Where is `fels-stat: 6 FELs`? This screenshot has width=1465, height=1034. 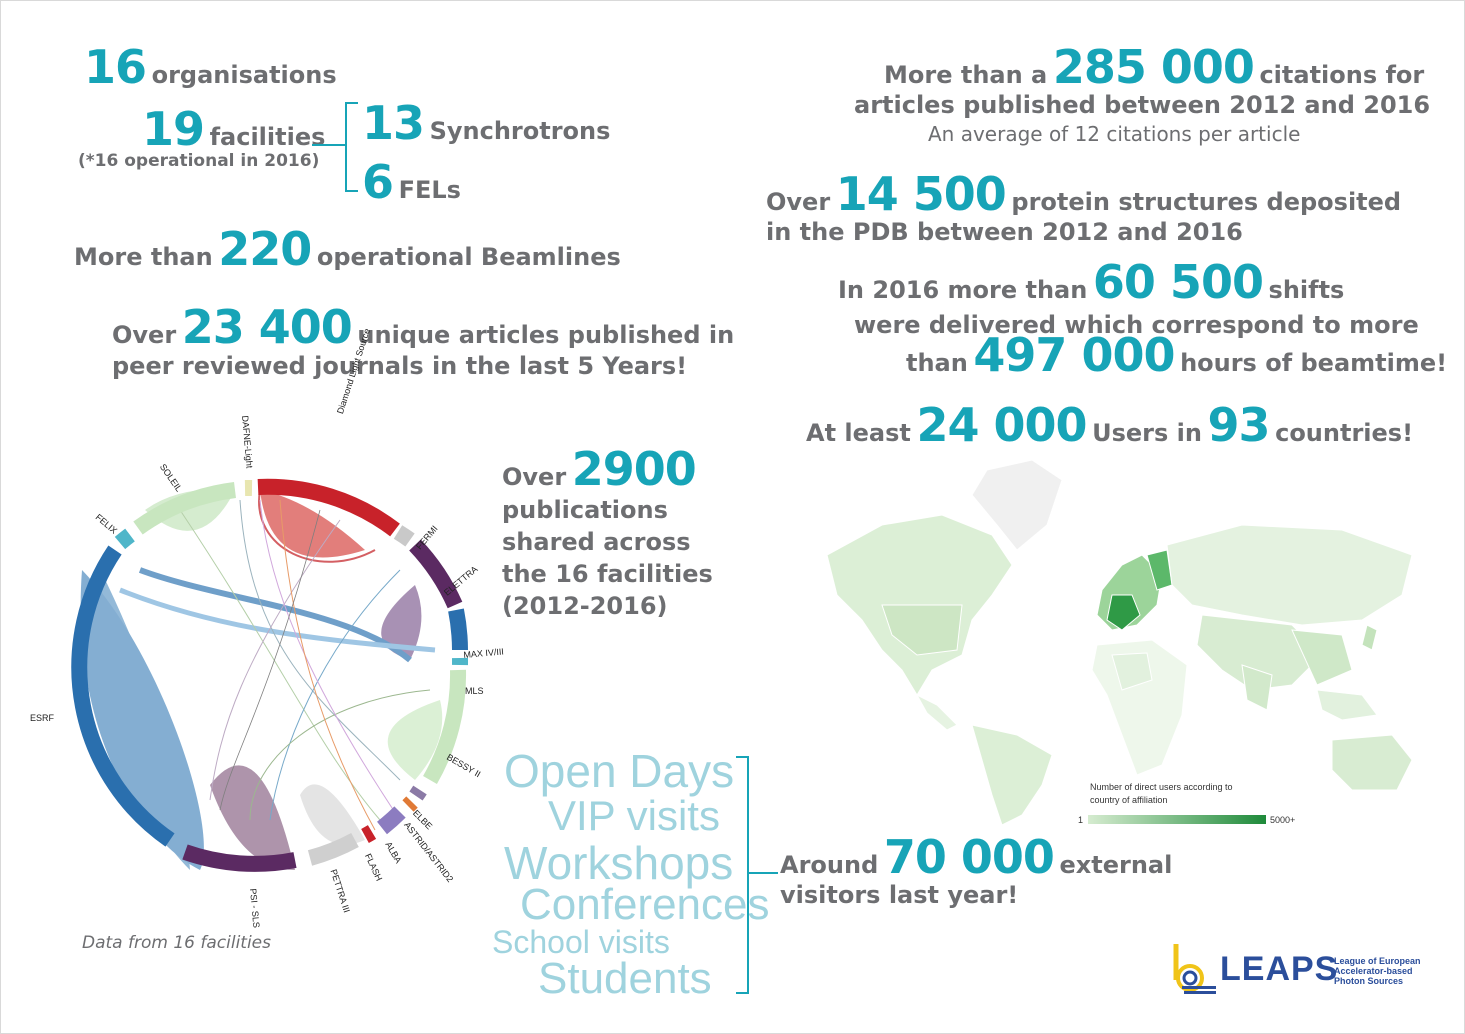
fels-stat: 6 FELs is located at coordinates (411, 182).